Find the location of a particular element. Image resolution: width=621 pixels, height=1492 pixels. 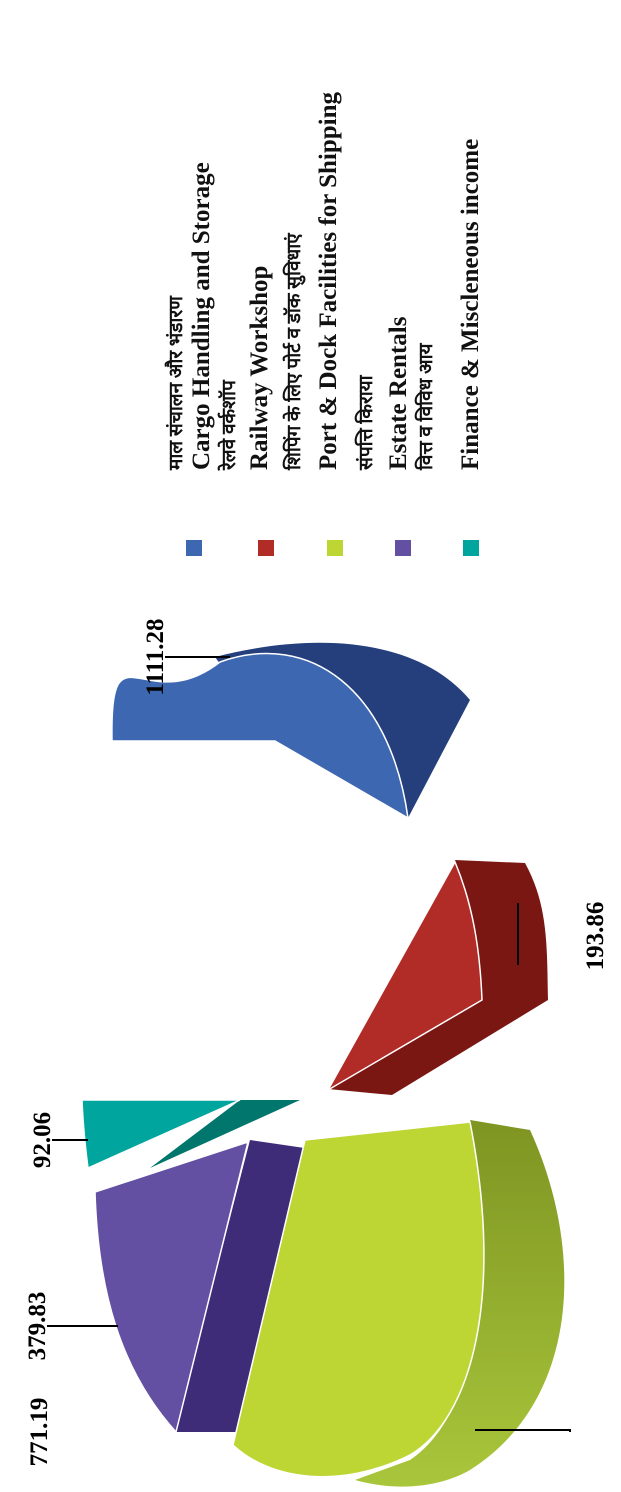

slice-bottom-railway is located at coordinates (438, 1047).